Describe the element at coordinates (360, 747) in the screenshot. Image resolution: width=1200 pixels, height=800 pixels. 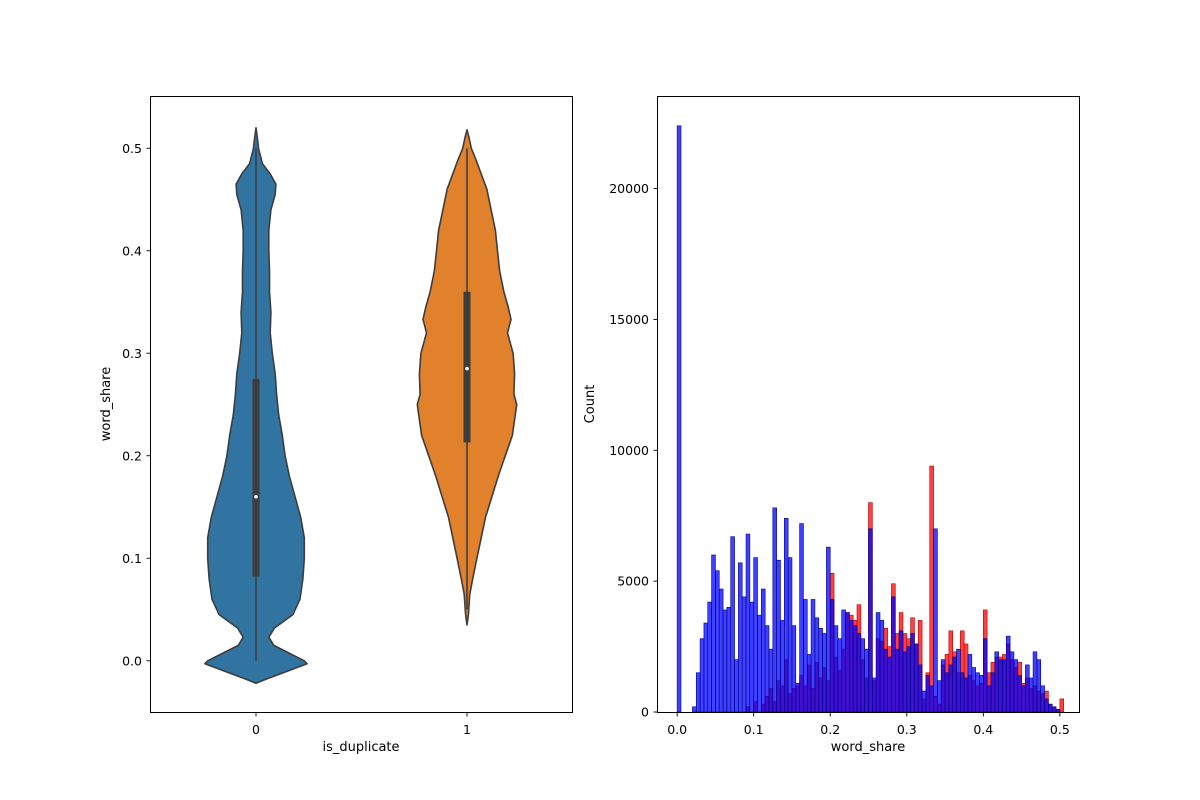
I see `violin-x-axis-label: is_duplicate` at that location.